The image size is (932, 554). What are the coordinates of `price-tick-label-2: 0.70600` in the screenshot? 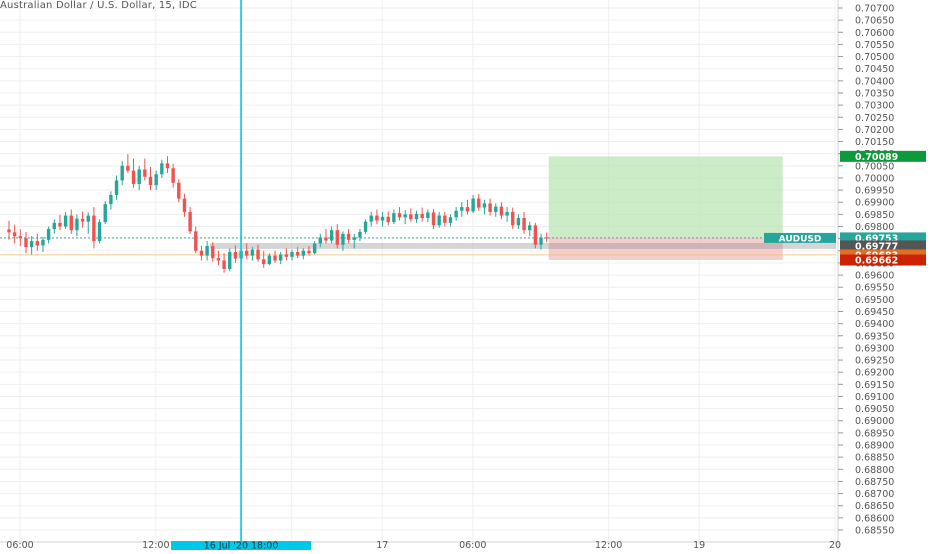 It's located at (874, 33).